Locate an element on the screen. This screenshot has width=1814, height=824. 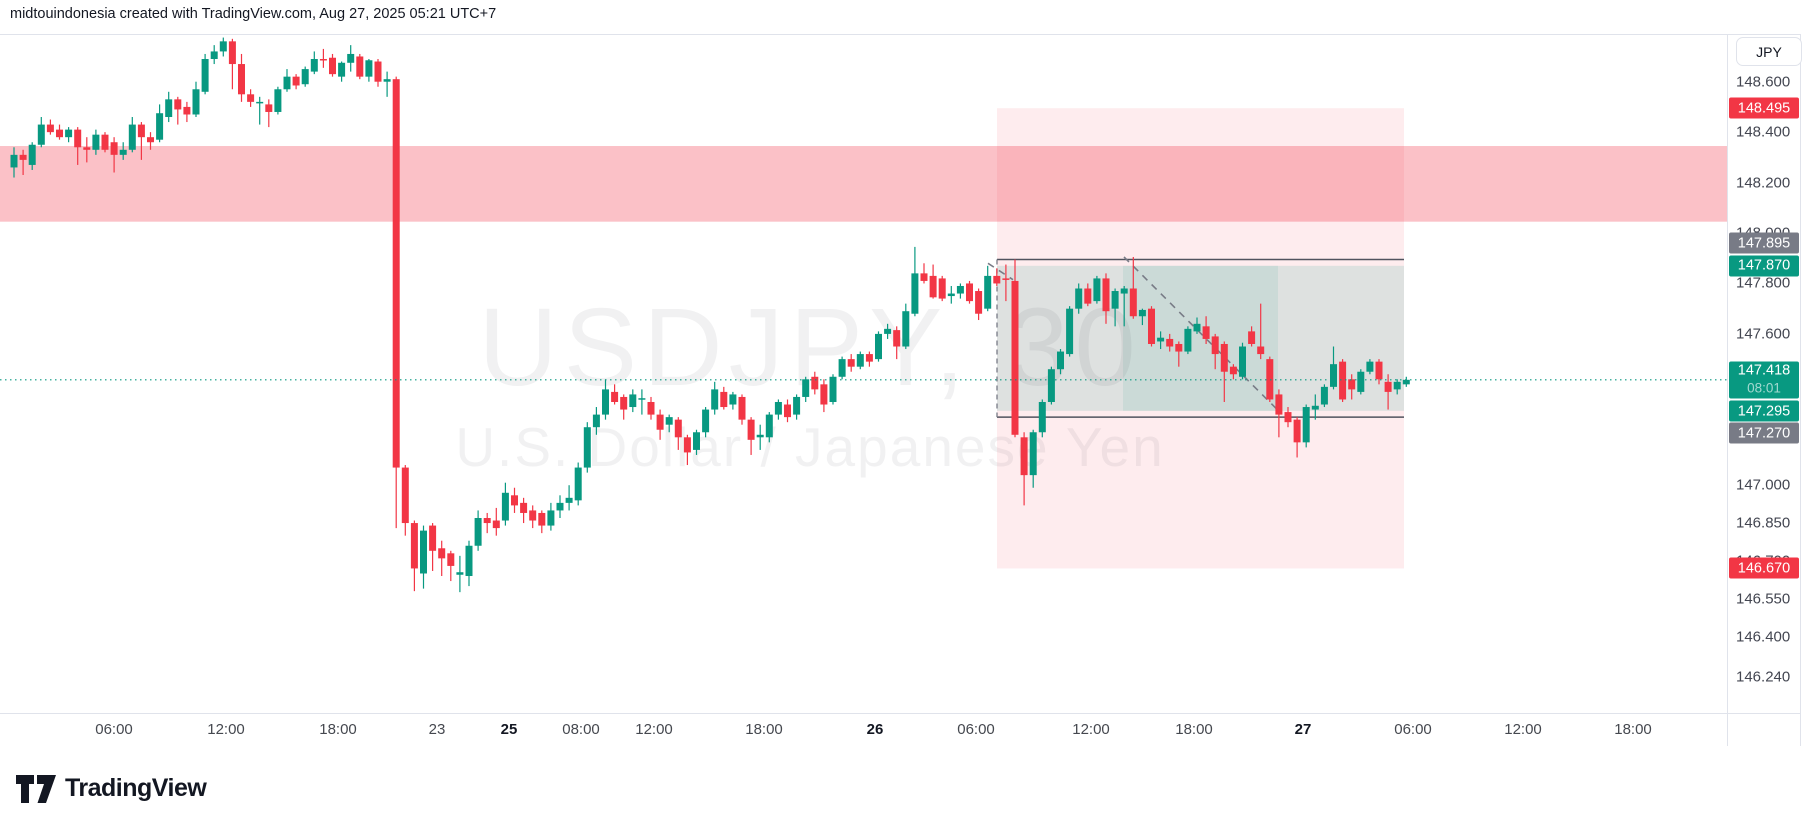
currency-toggle-button: JPY is located at coordinates (1769, 51).